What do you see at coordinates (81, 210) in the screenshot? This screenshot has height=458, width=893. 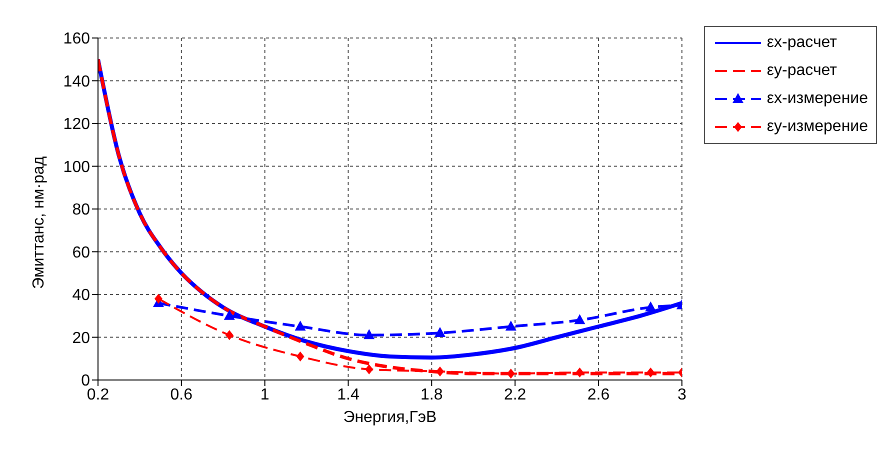 I see `y-tick-label: 80` at bounding box center [81, 210].